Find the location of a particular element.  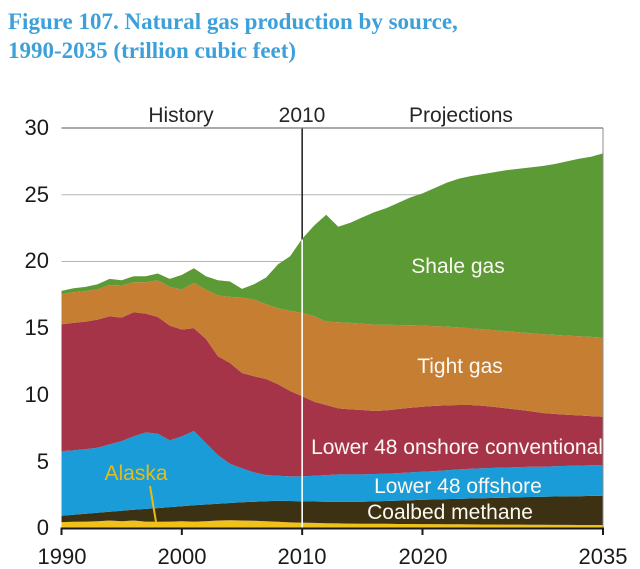

lower-48-offshore-label: Lower 48 offshore is located at coordinates (458, 486).